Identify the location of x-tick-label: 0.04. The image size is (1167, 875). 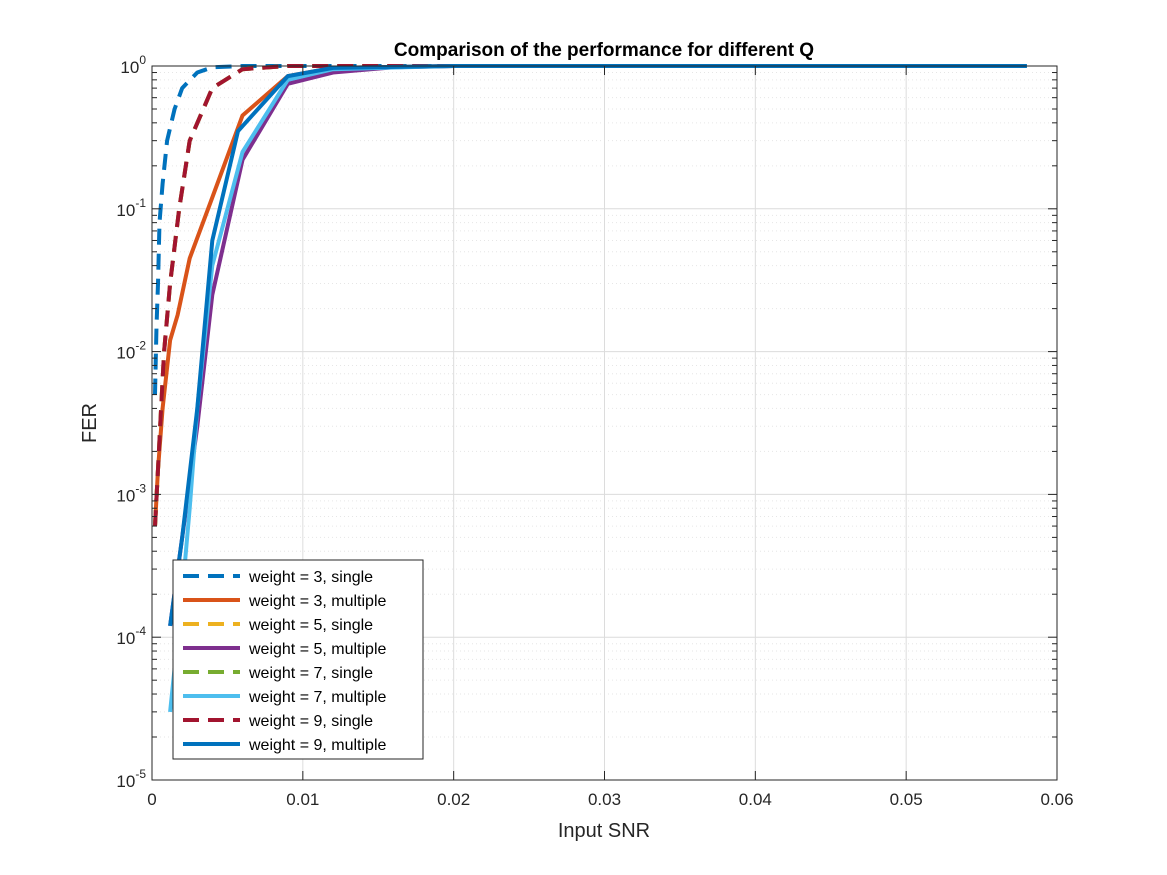
(755, 799).